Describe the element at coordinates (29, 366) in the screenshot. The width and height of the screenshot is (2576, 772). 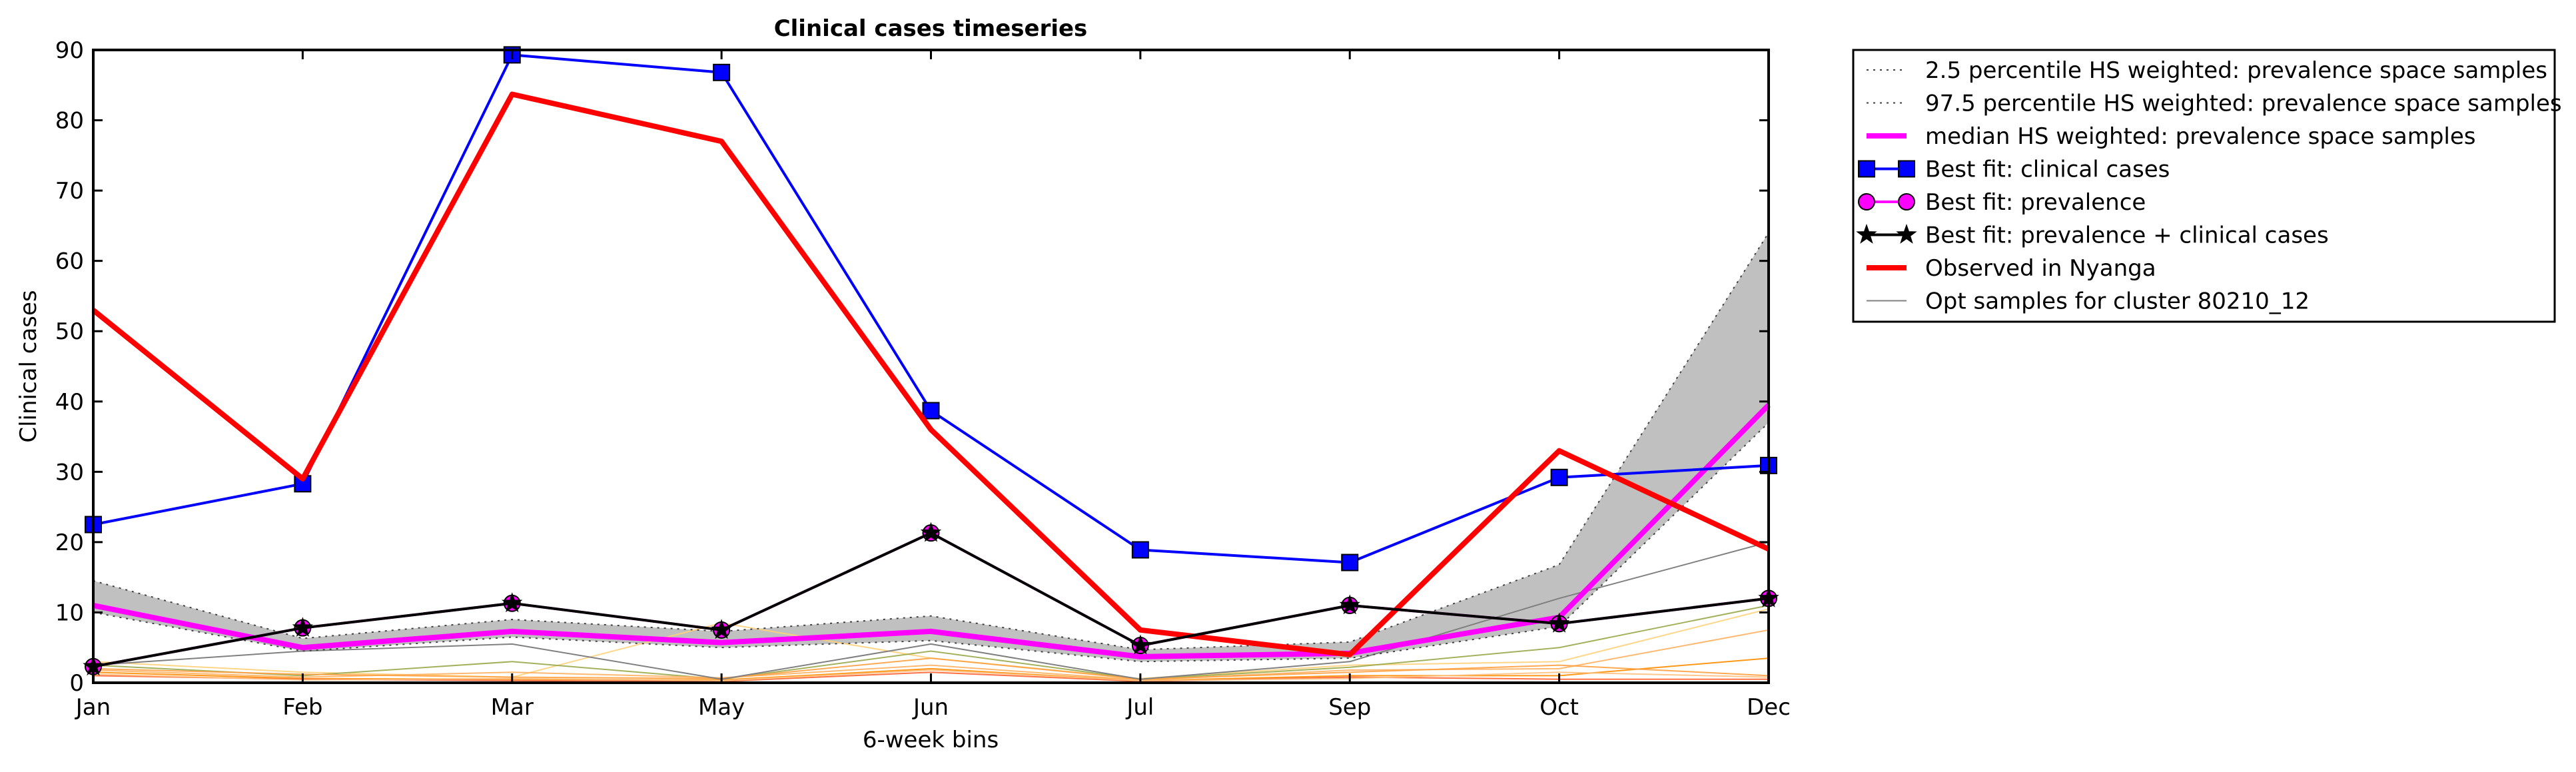
I see `y-axis-label: Clinical cases` at that location.